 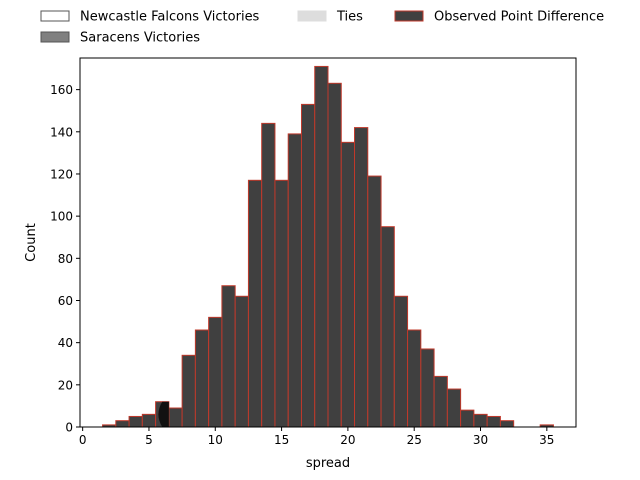 I want to click on y-axis-label: Count, so click(x=31, y=242).